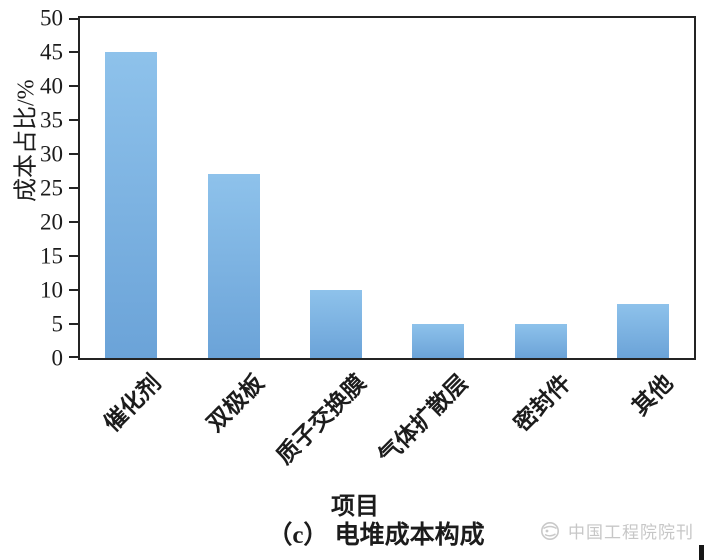 This screenshot has height=560, width=704. What do you see at coordinates (131, 205) in the screenshot?
I see `bar-催化剂` at bounding box center [131, 205].